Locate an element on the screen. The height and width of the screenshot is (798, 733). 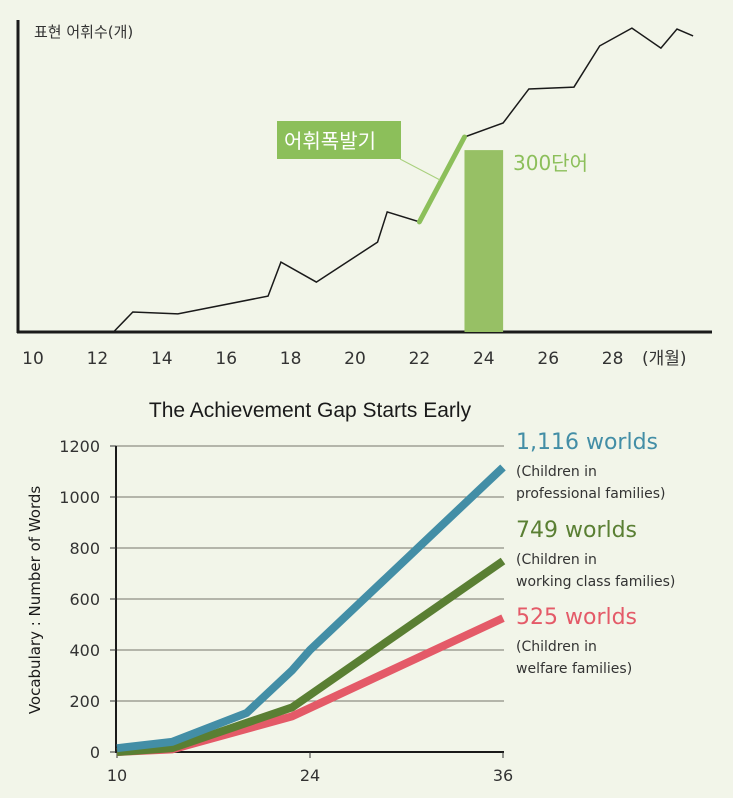
legend-desc-line2-working-class: working class families) is located at coordinates (595, 582).